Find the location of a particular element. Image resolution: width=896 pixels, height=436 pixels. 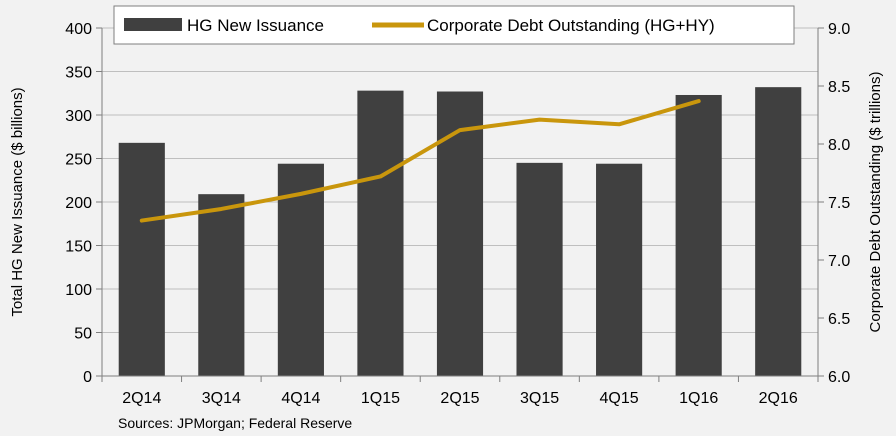

right-axis-title: Corporate Debt Outstanding ($ trillions) is located at coordinates (875, 202).